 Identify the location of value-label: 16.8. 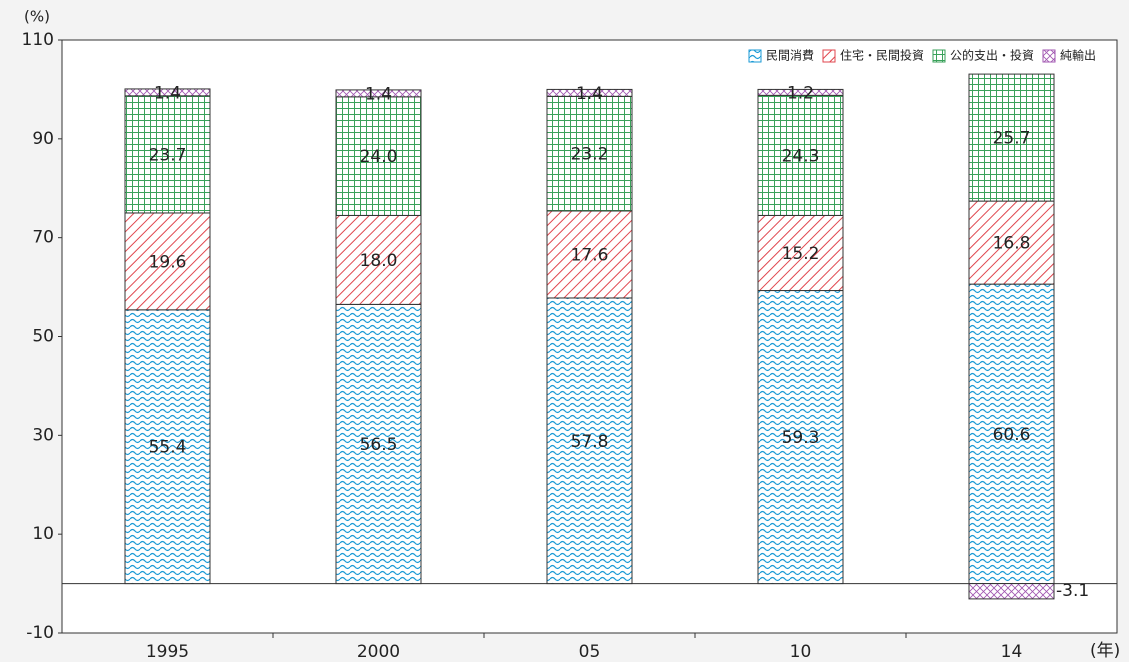
(1012, 244).